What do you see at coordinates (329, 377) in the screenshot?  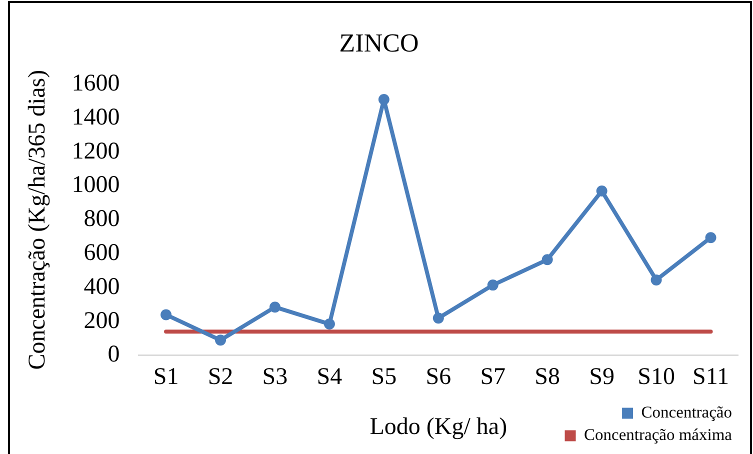 I see `x-tick-label: S4` at bounding box center [329, 377].